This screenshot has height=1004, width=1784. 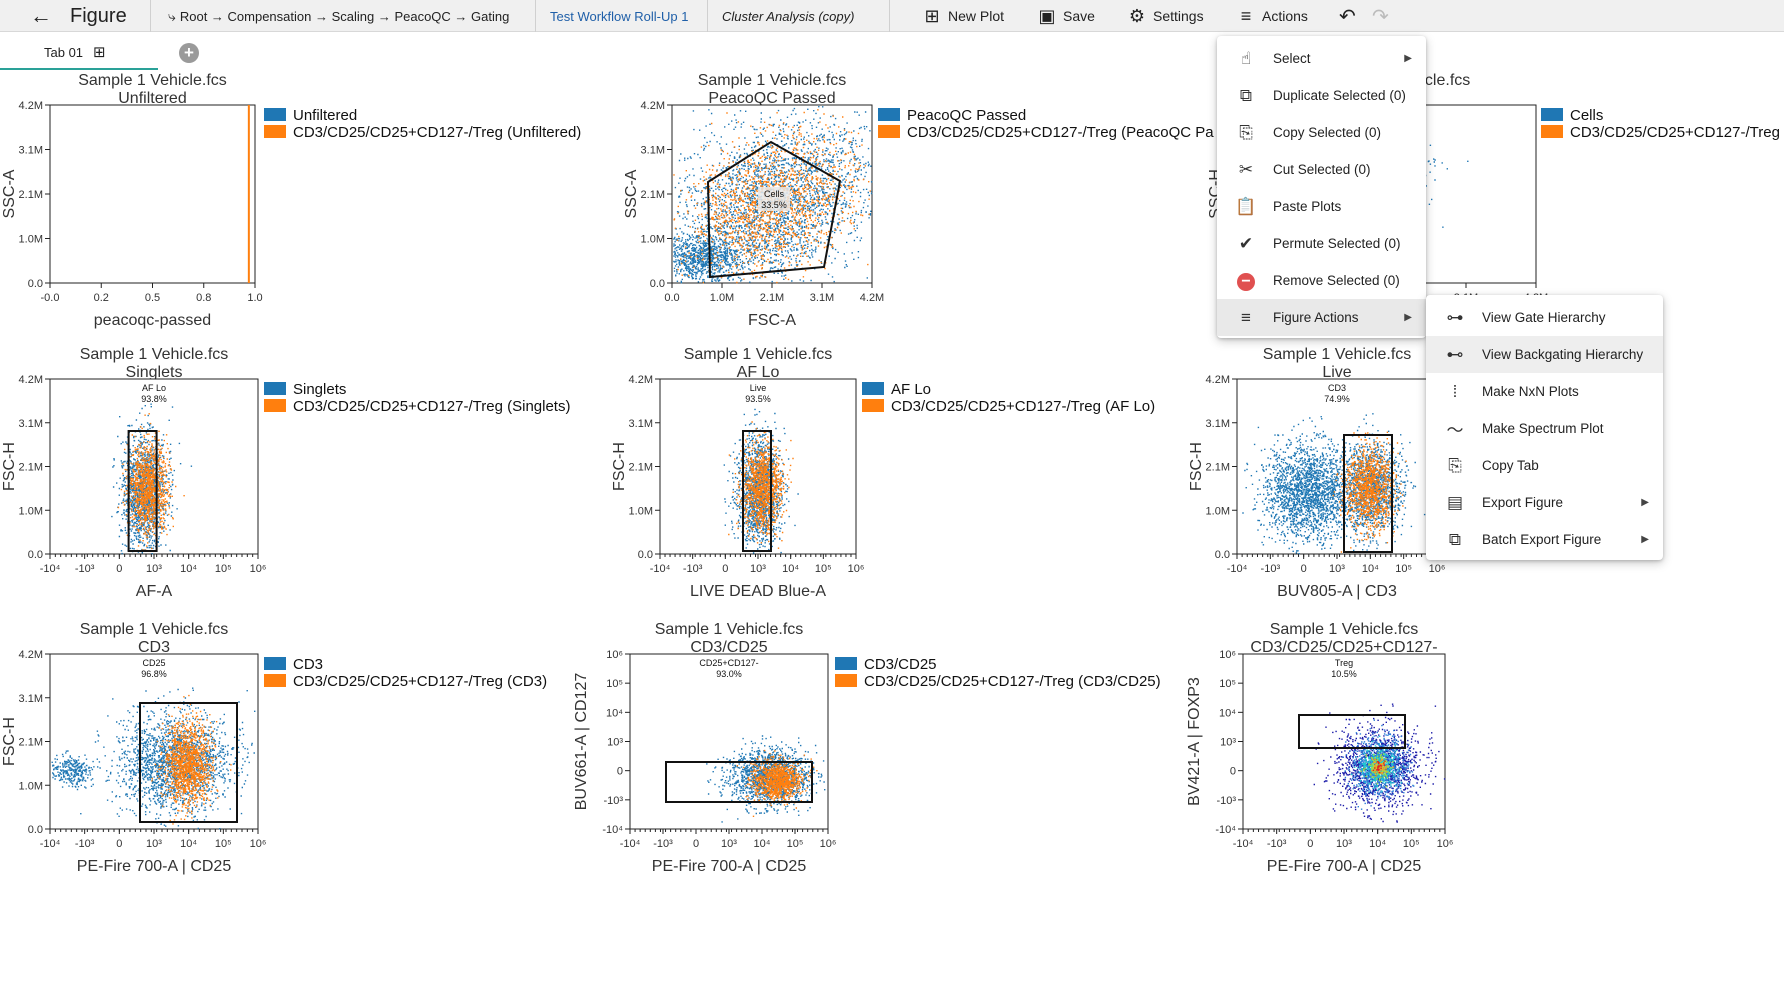 I want to click on back-button: ←, so click(x=41, y=16).